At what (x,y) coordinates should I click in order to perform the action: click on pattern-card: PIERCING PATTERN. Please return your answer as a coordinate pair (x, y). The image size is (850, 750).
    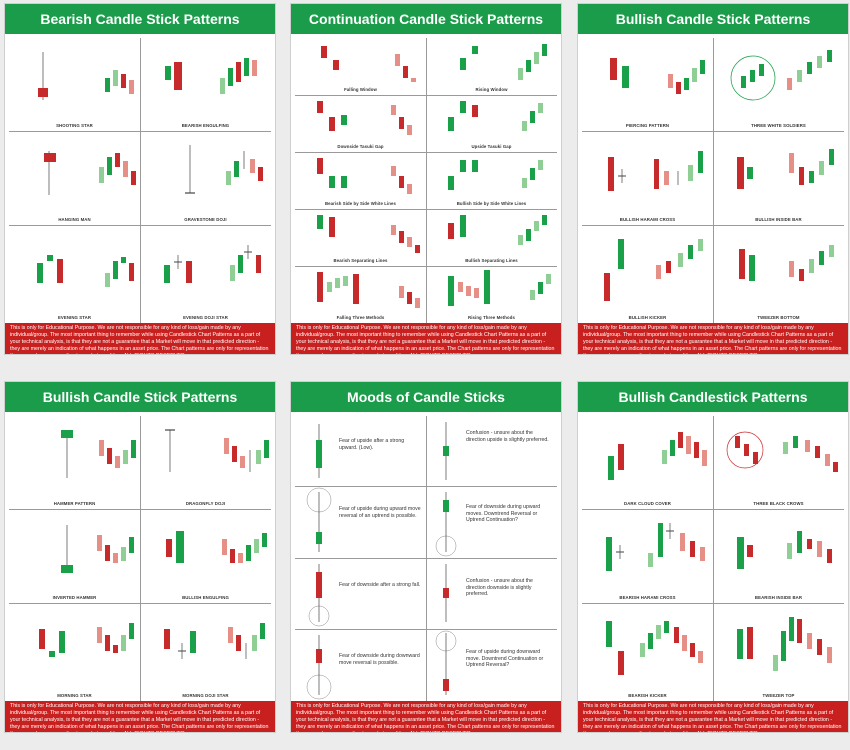
    Looking at the image, I should click on (647, 84).